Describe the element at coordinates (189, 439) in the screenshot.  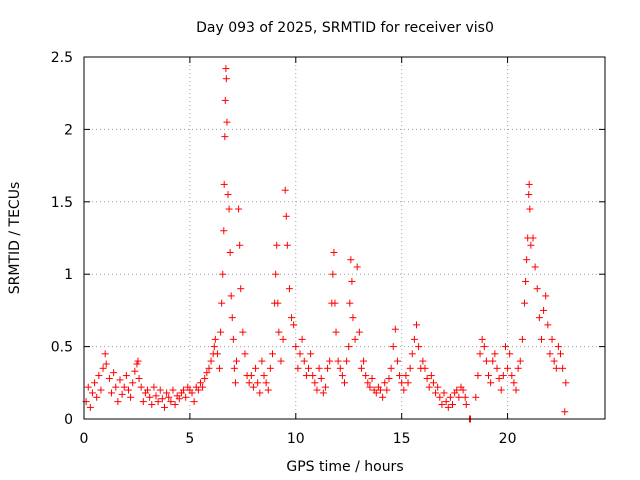
I see `x-tick-label: 5` at that location.